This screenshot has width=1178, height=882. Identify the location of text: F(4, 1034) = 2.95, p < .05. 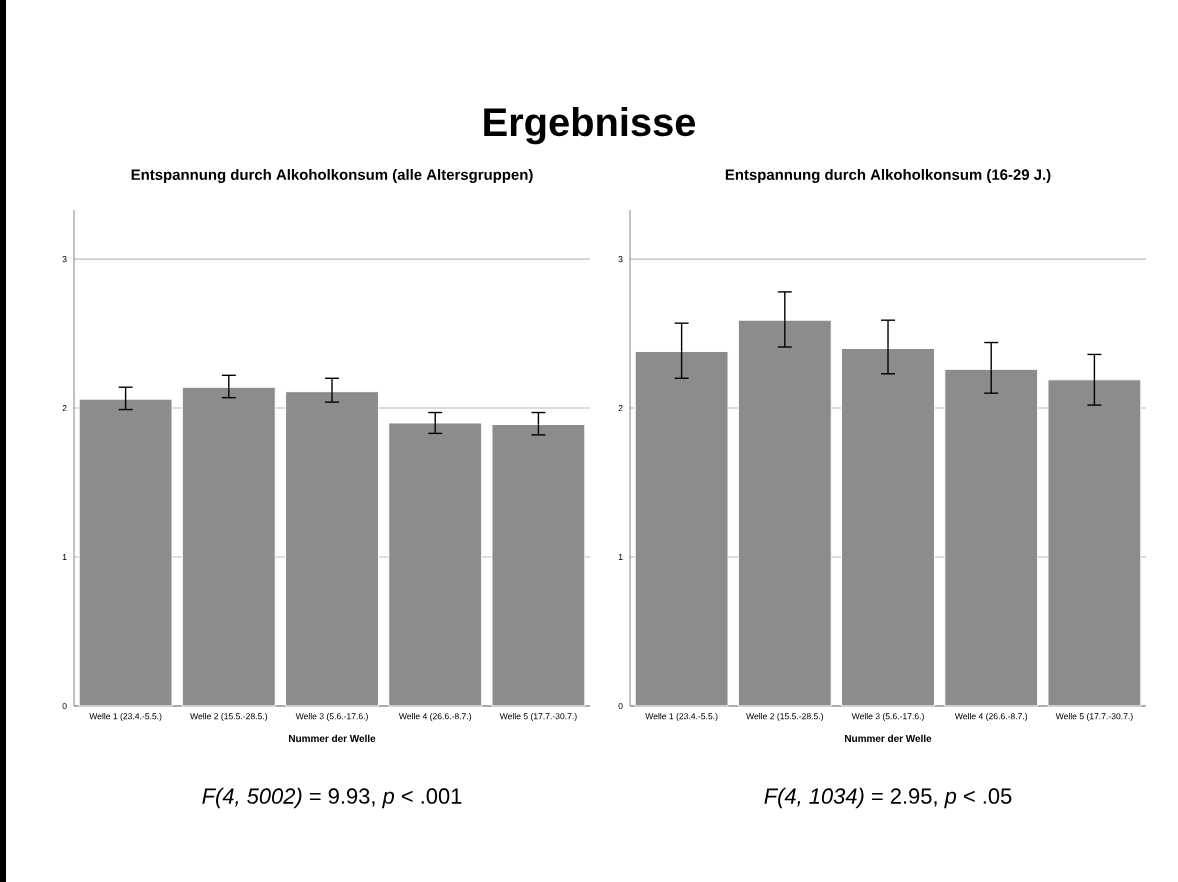
(888, 798).